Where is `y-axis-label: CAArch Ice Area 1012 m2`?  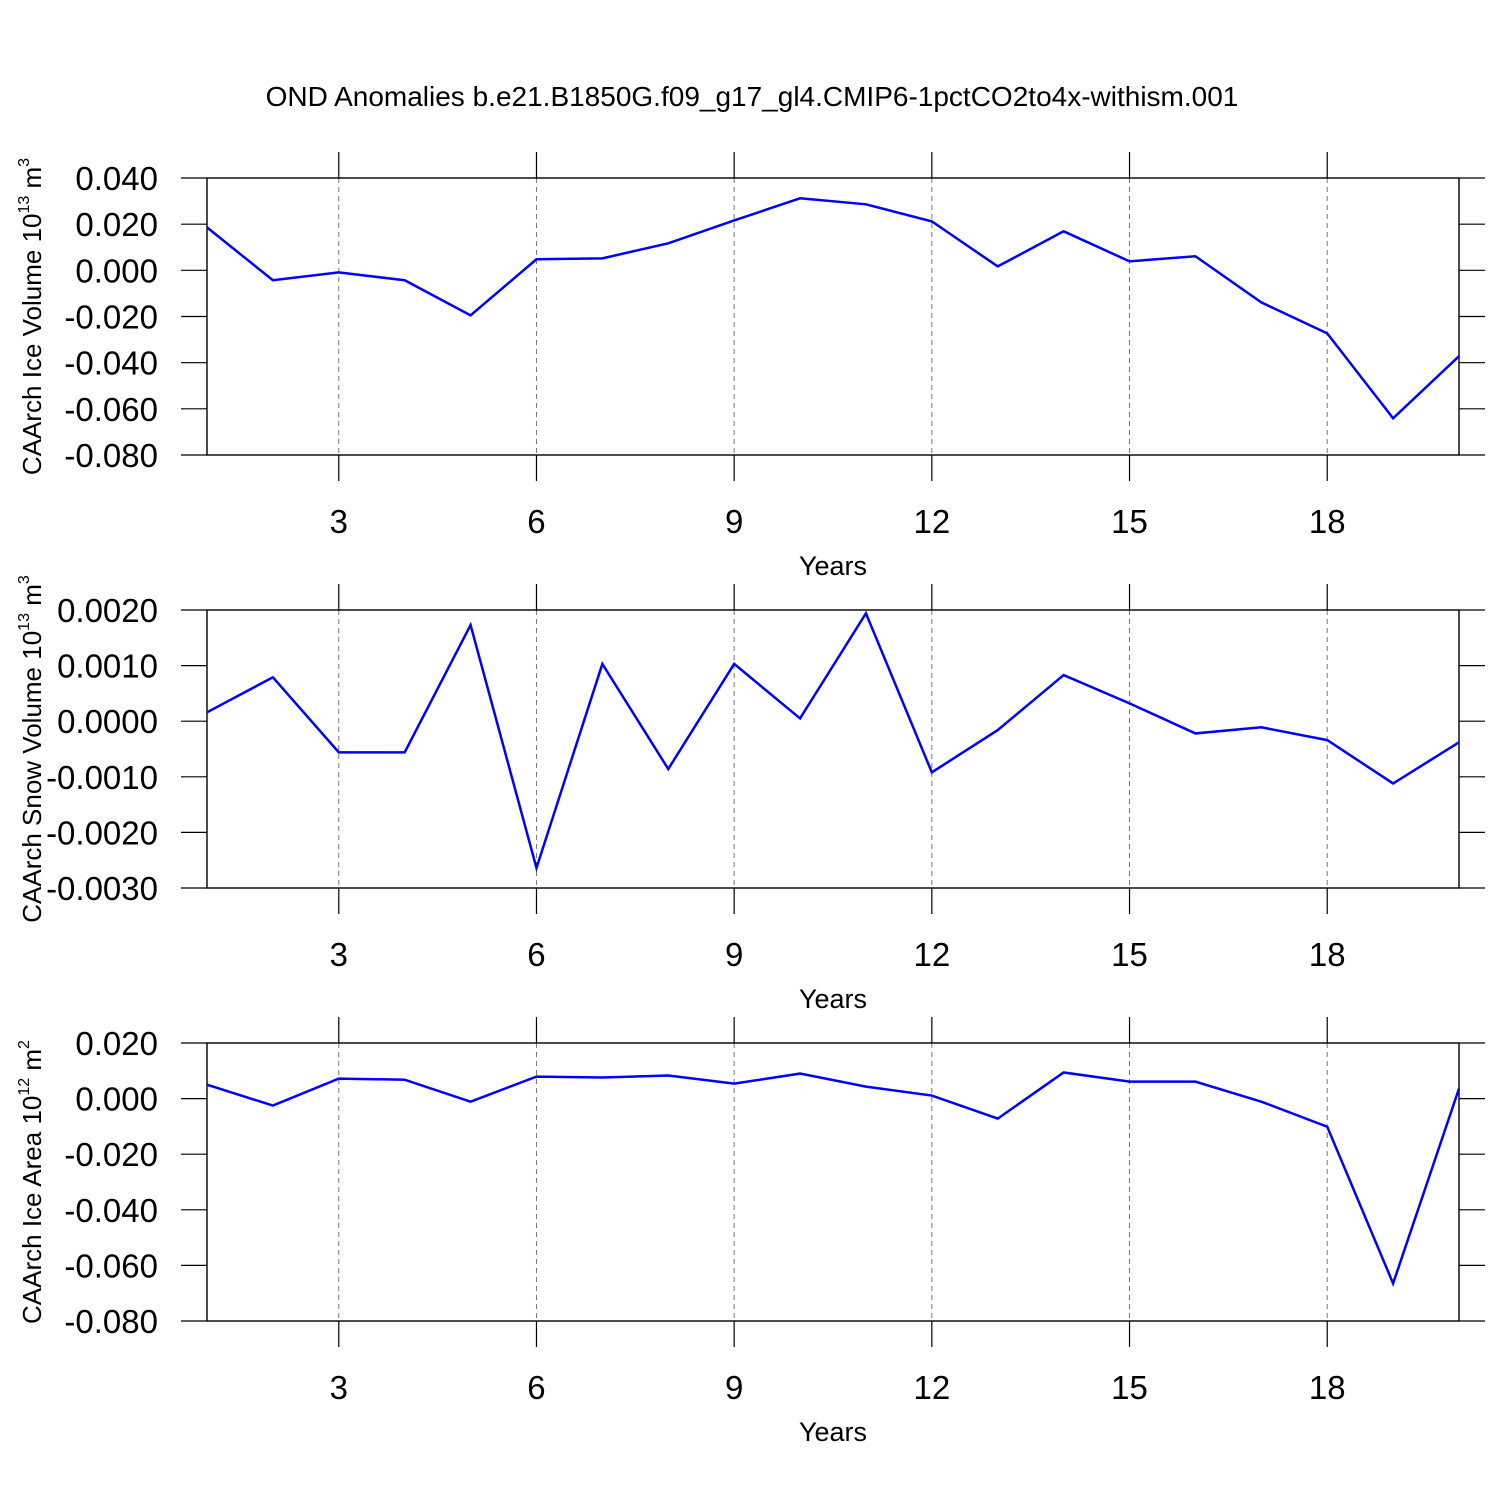
y-axis-label: CAArch Ice Area 1012 m2 is located at coordinates (31, 1182).